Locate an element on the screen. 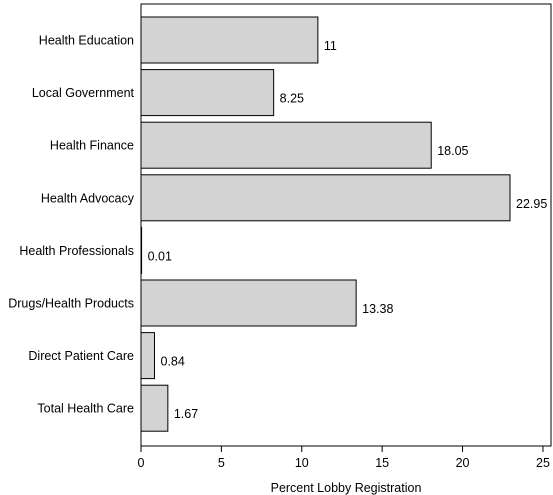 This screenshot has height=495, width=553. category-label: Health Advocacy is located at coordinates (88, 198).